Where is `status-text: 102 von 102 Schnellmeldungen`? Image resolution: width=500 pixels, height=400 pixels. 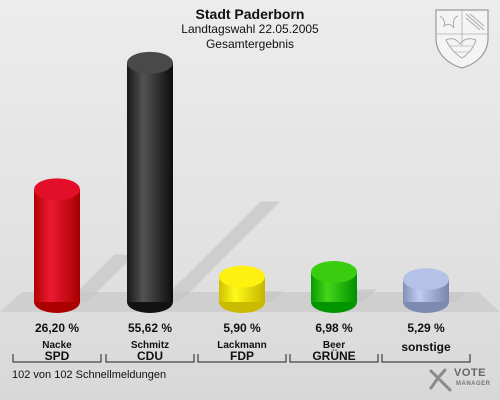 status-text: 102 von 102 Schnellmeldungen is located at coordinates (89, 375).